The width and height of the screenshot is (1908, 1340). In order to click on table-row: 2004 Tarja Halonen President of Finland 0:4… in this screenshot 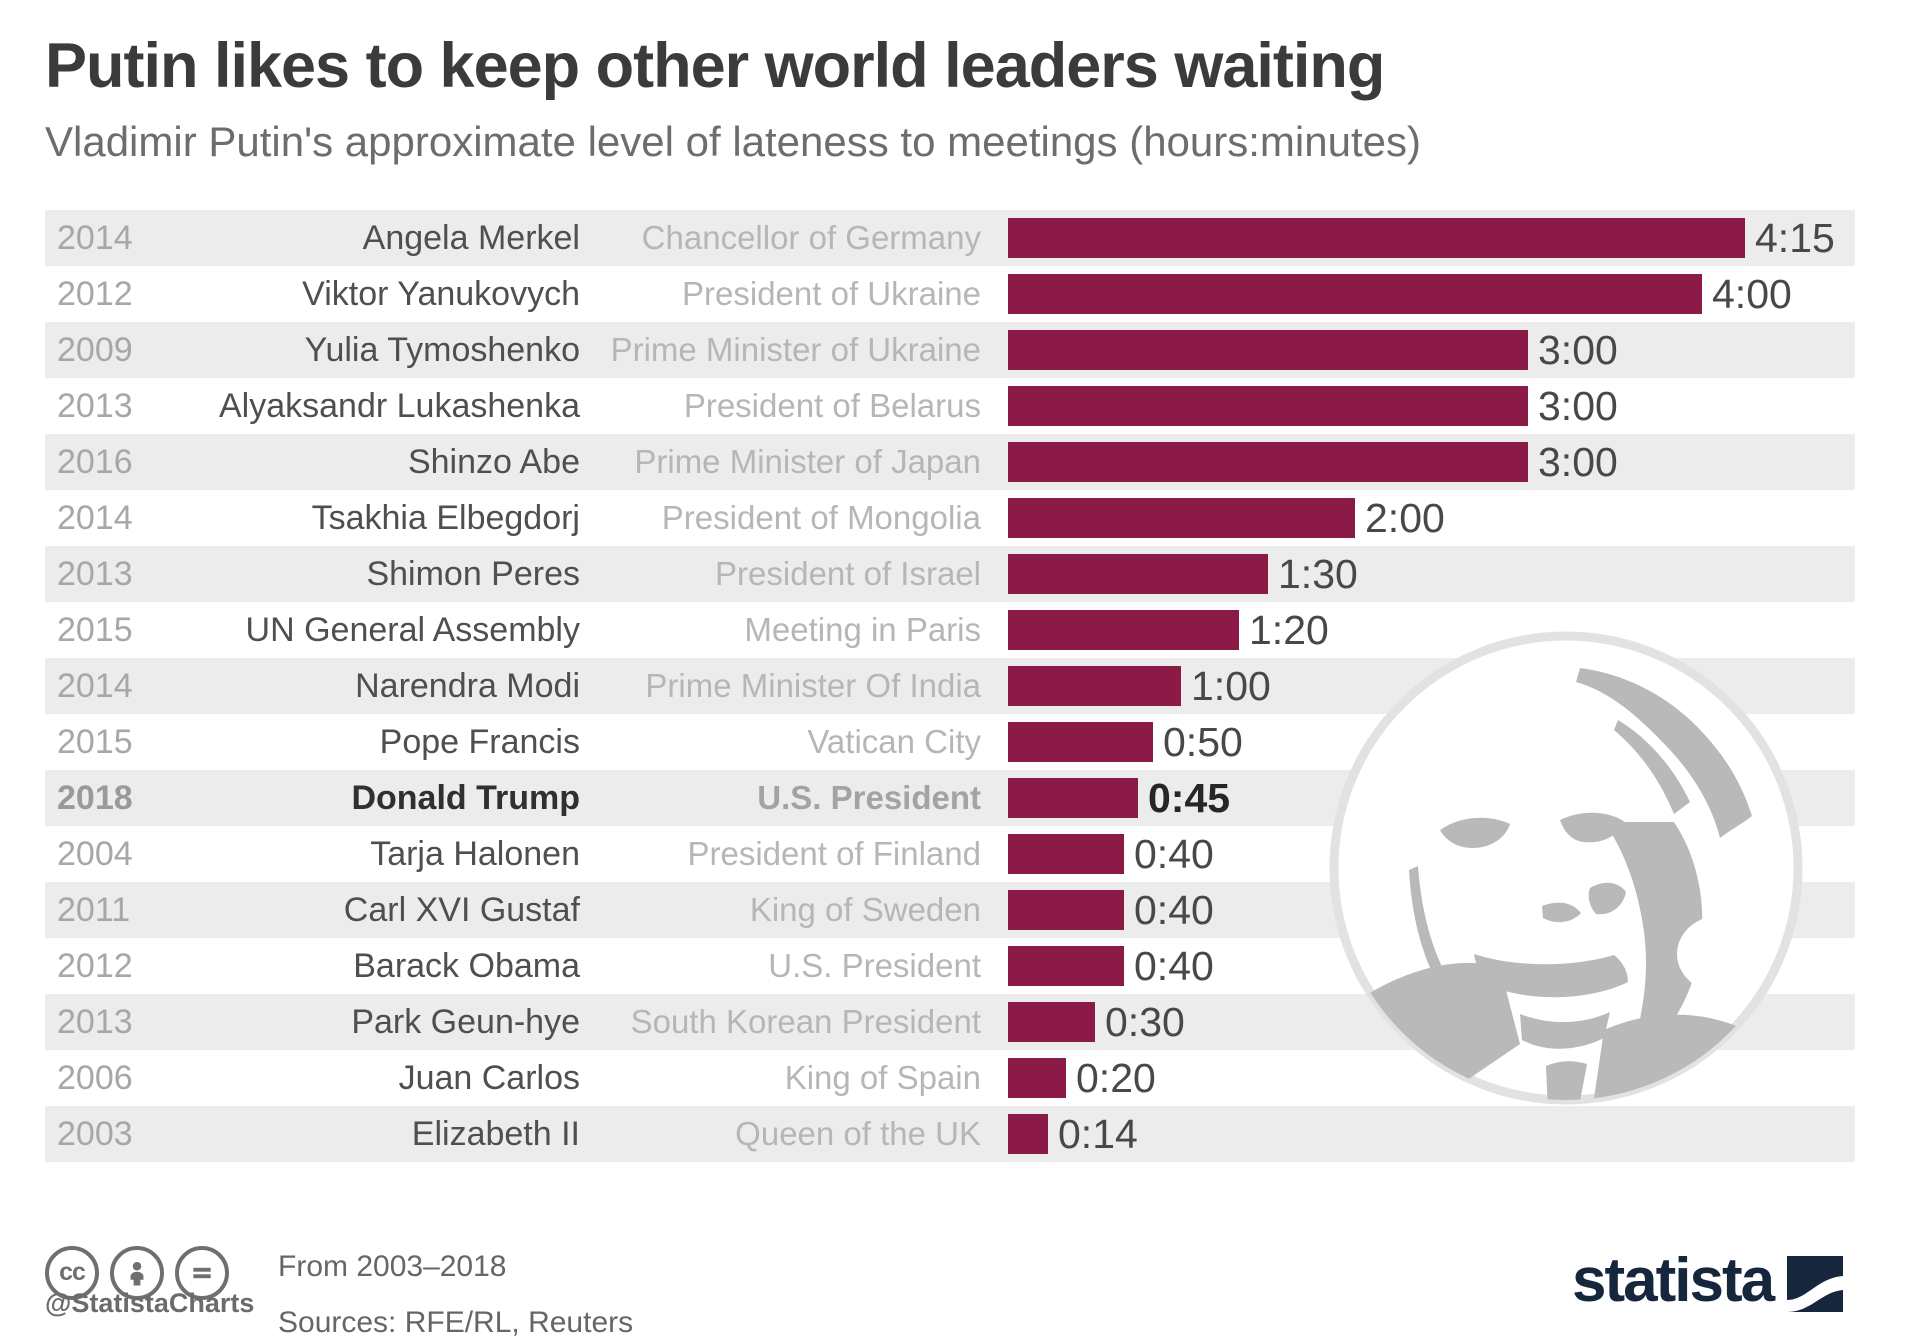, I will do `click(950, 854)`.